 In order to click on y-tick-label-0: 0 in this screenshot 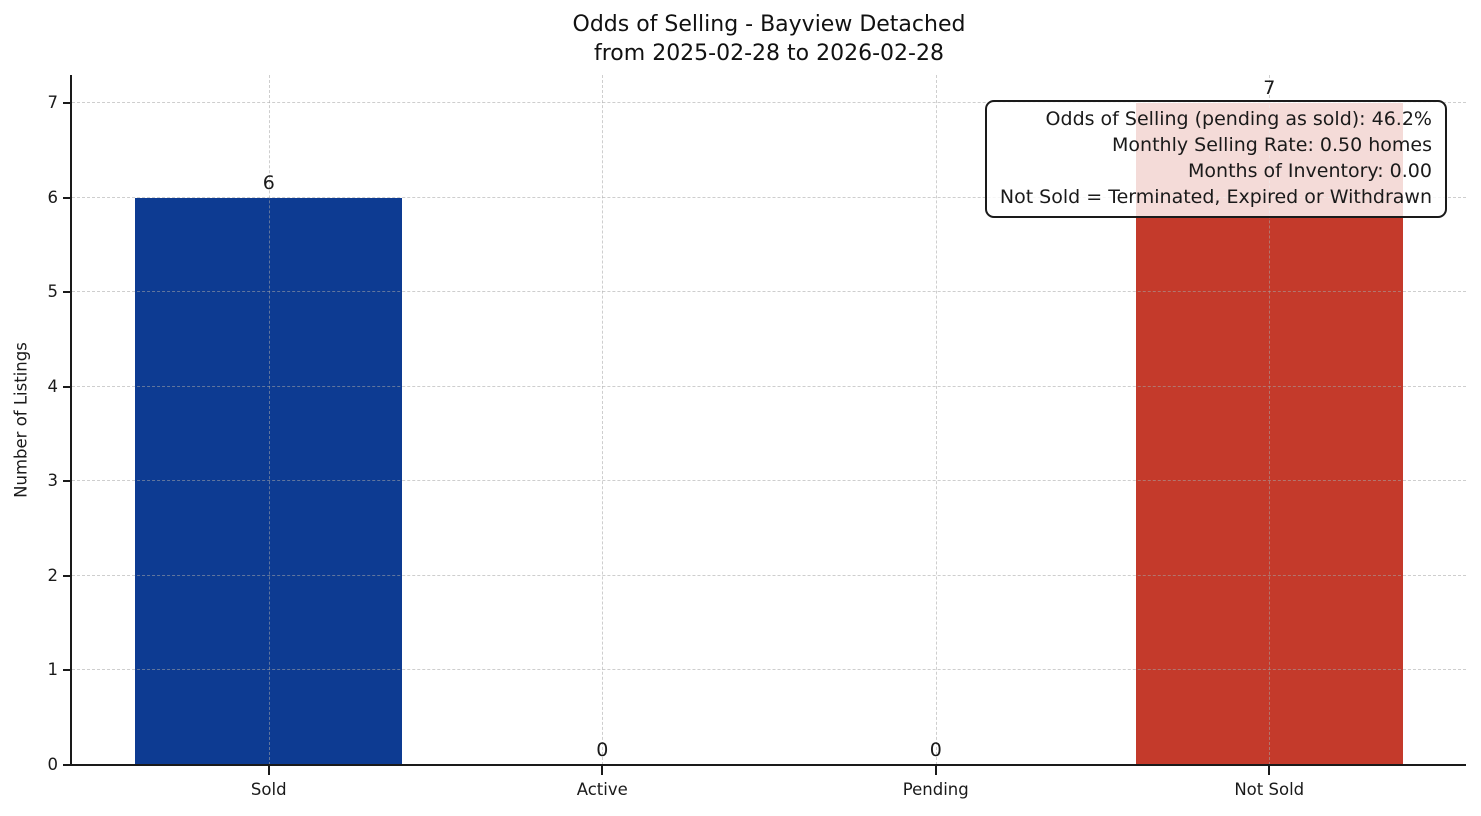, I will do `click(53, 764)`.